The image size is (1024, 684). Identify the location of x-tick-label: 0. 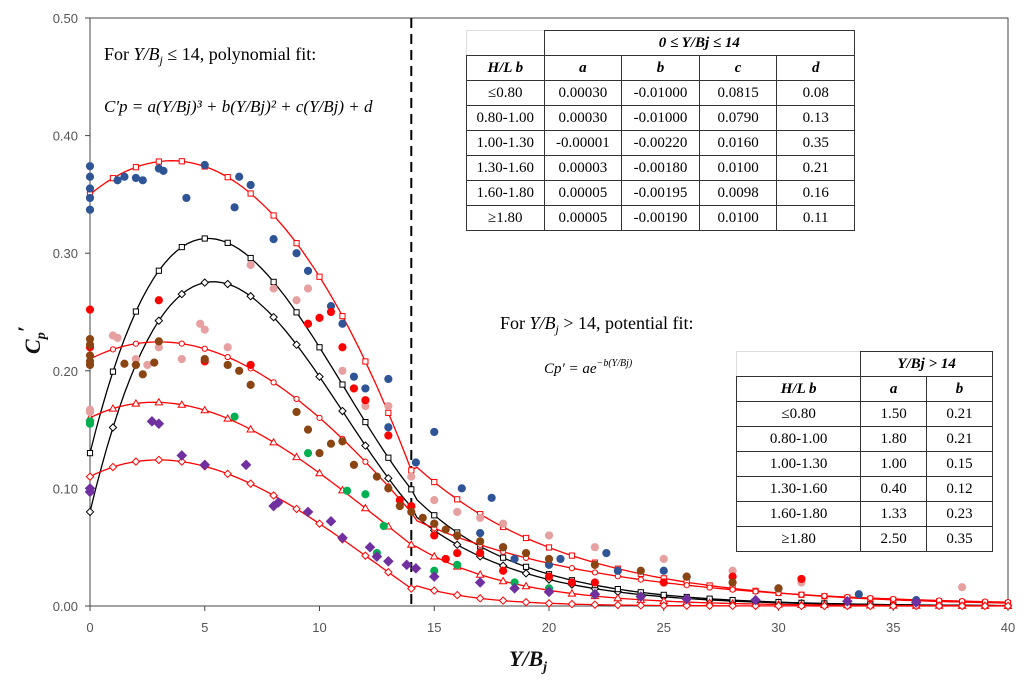
(89, 627).